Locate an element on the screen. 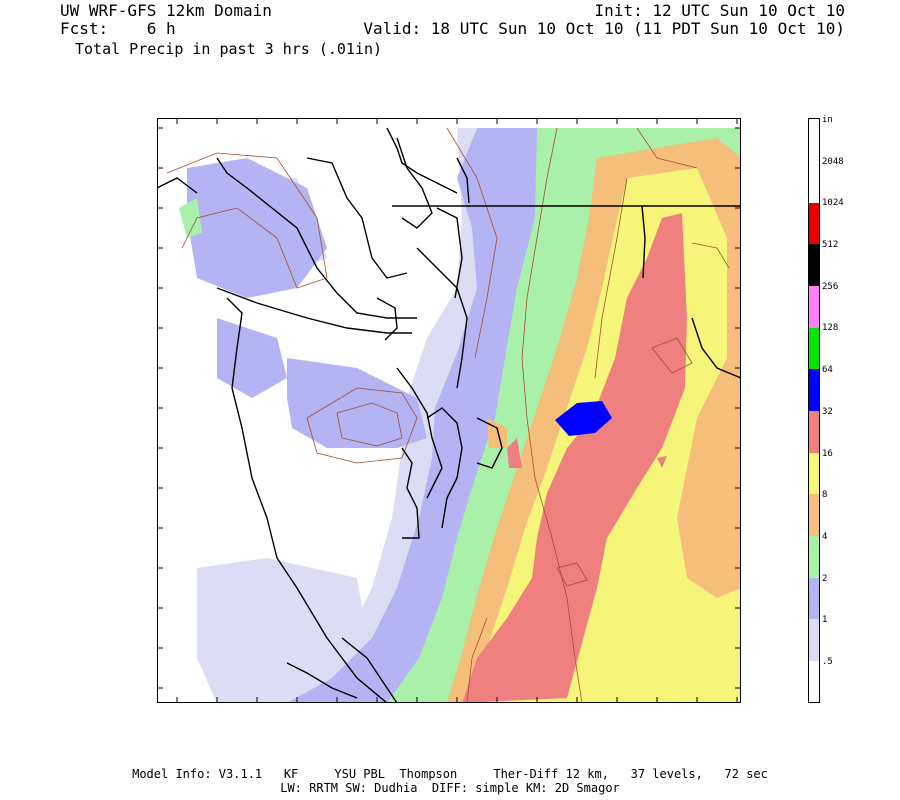 The width and height of the screenshot is (900, 800). colorbar-label-128: 128 is located at coordinates (830, 328).